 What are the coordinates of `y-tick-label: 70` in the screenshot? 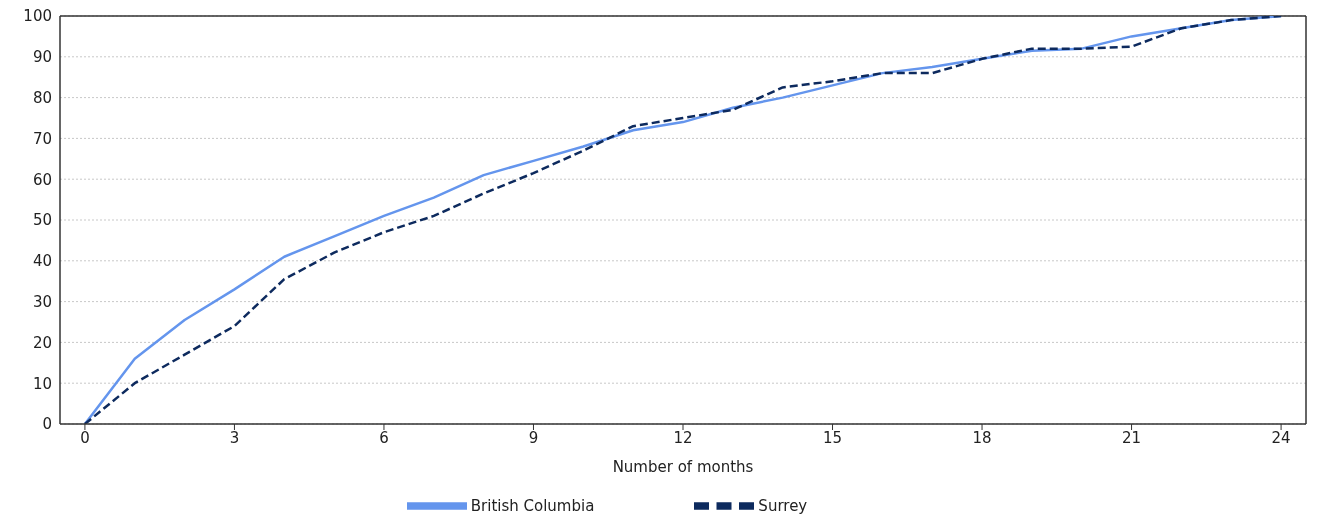 It's located at (42, 138).